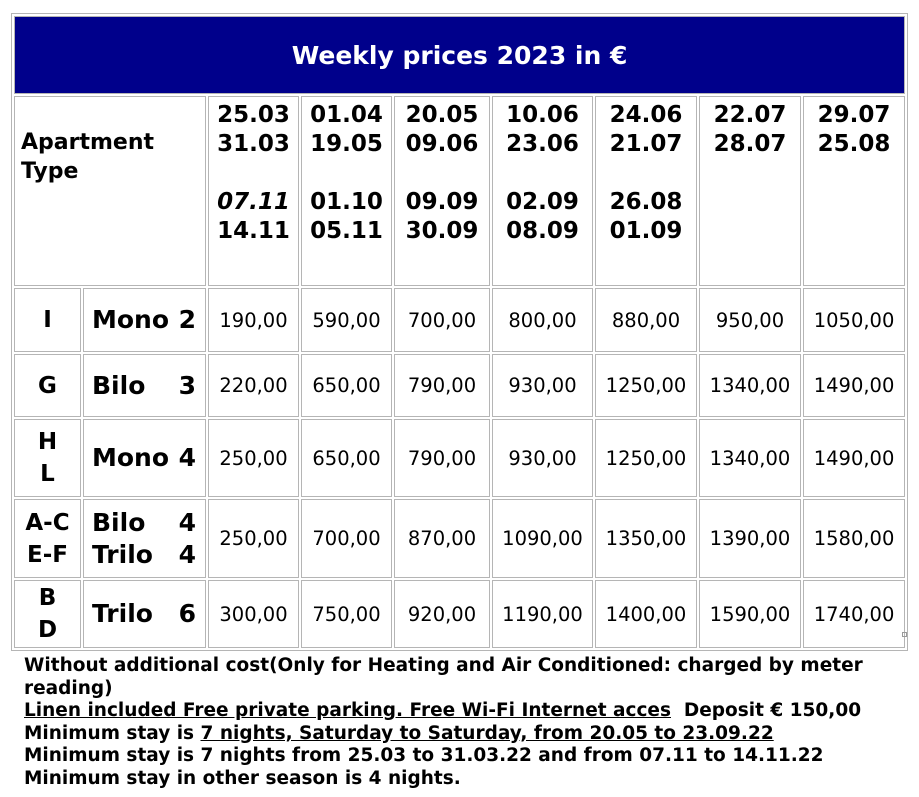 Image resolution: width=919 pixels, height=797 pixels. What do you see at coordinates (854, 191) in the screenshot?
I see `period-header: 29.07 25.08` at bounding box center [854, 191].